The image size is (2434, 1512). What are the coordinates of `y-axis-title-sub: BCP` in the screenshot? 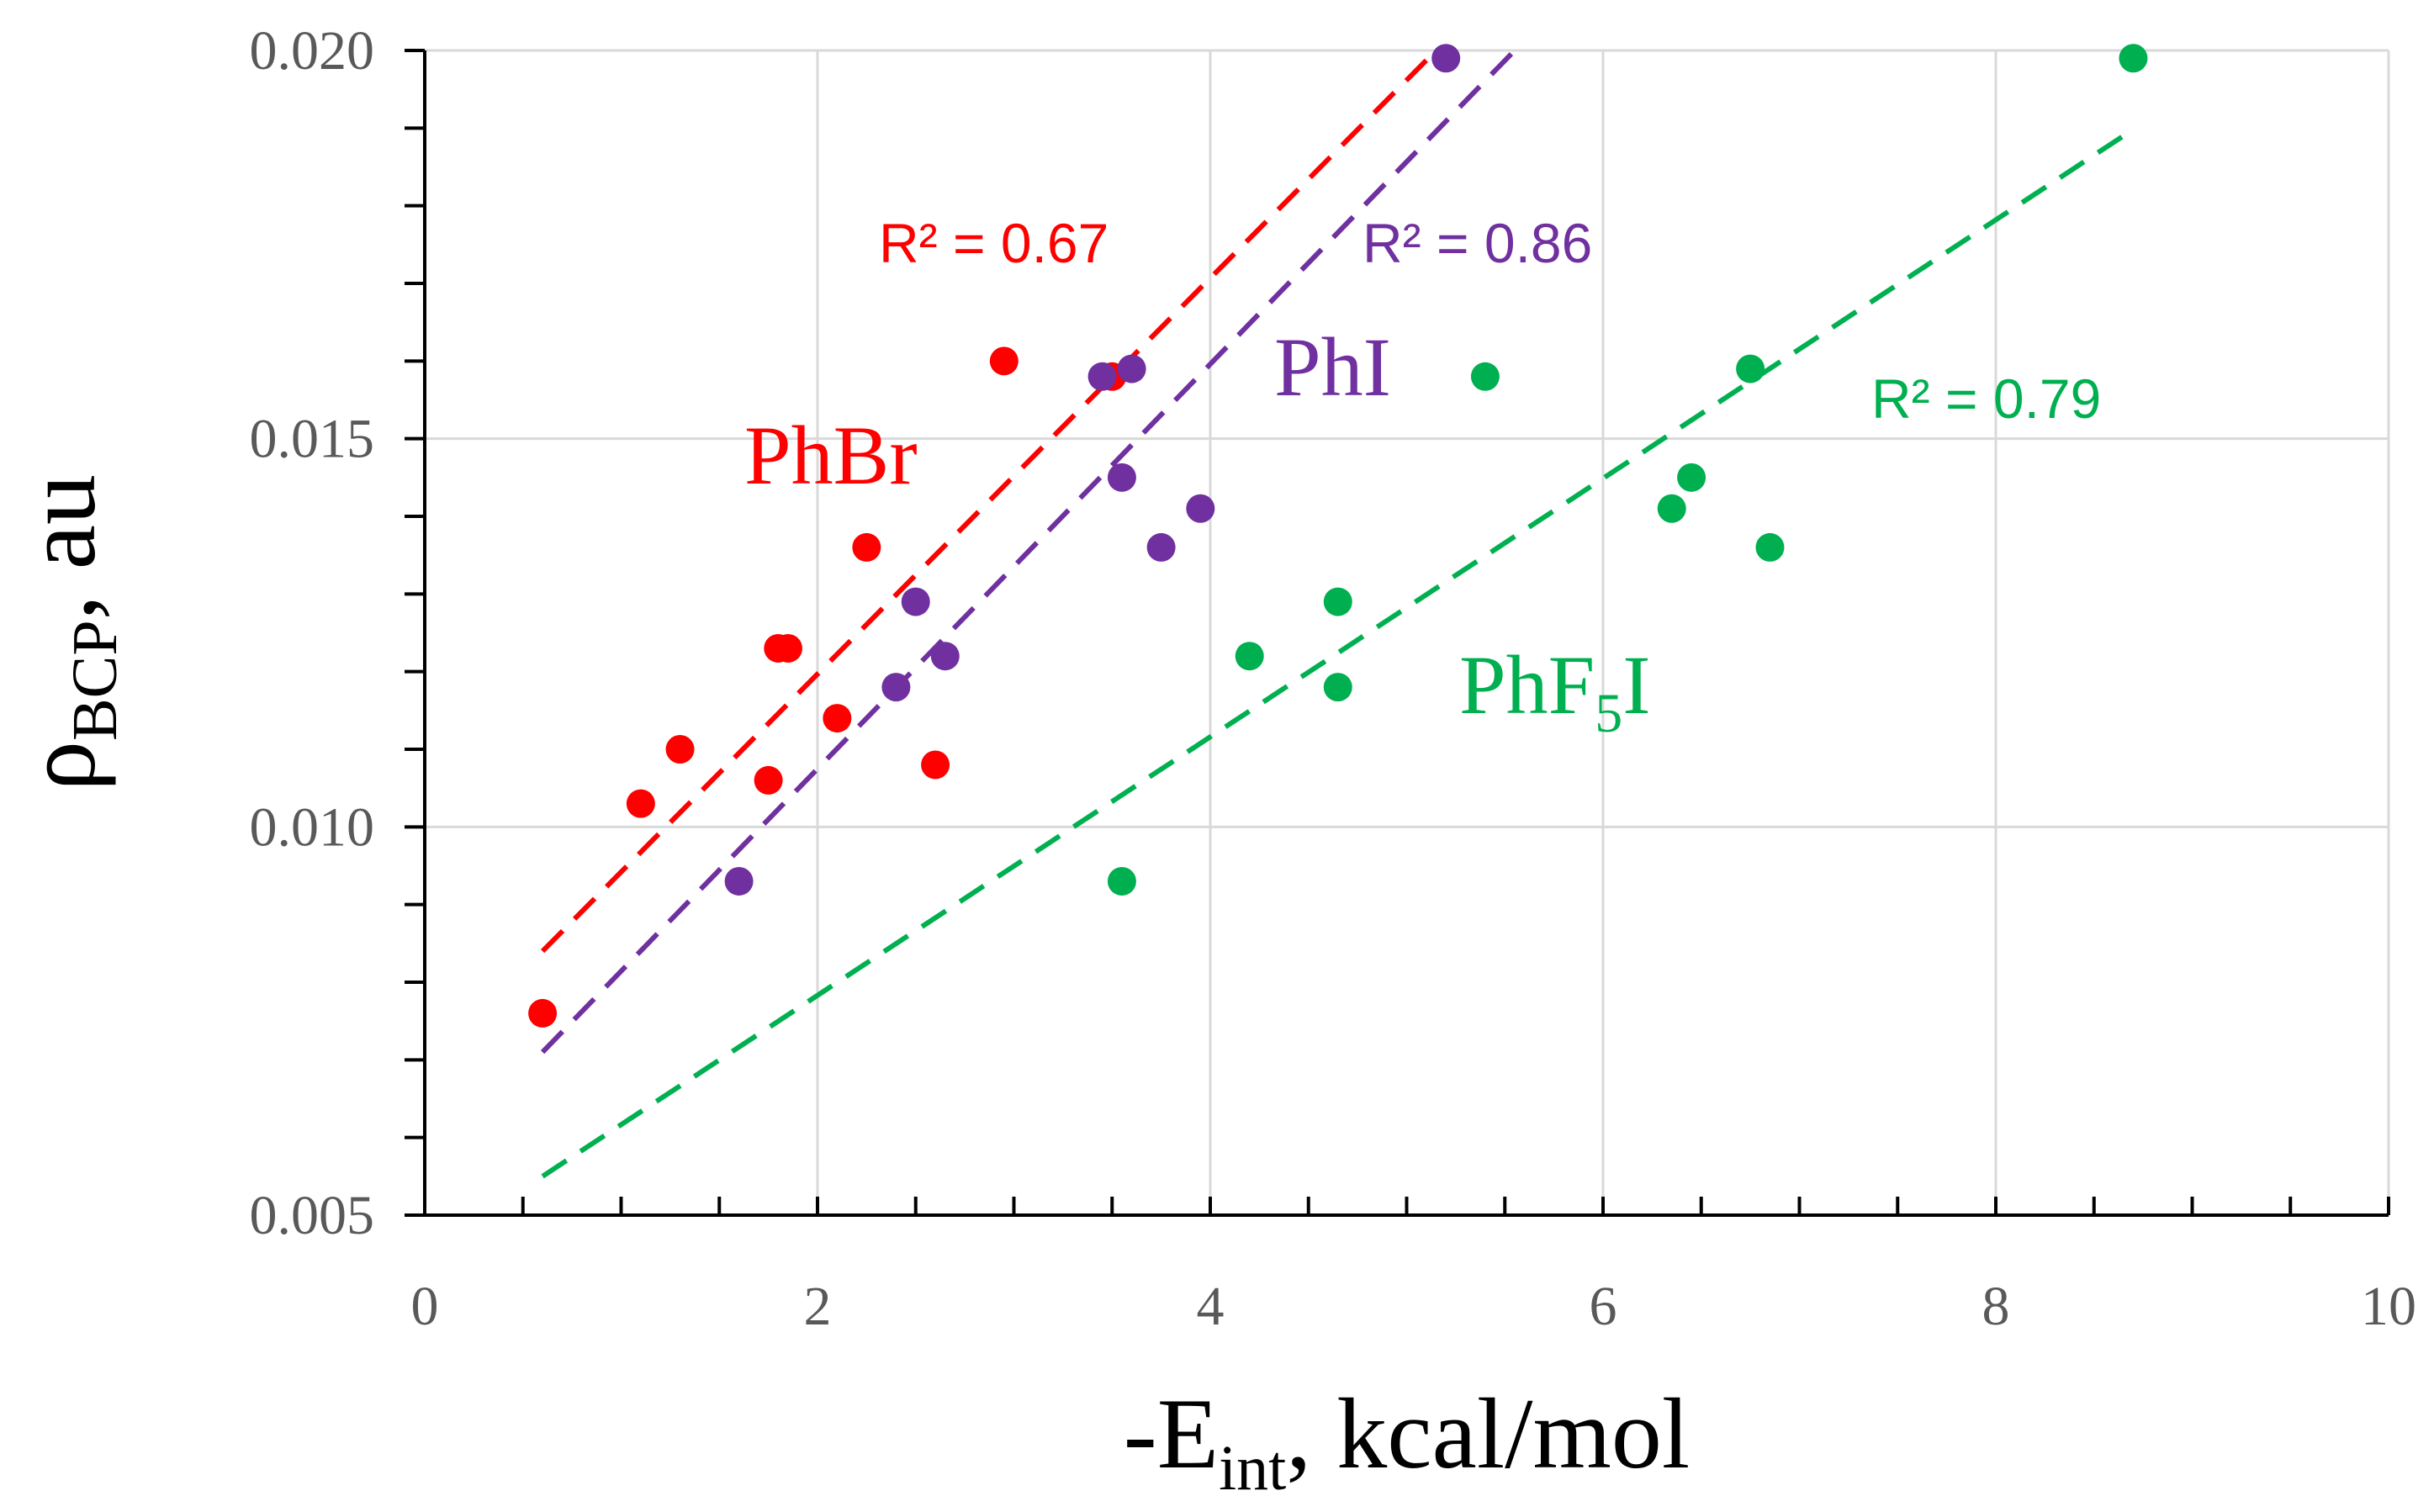 It's located at (95, 680).